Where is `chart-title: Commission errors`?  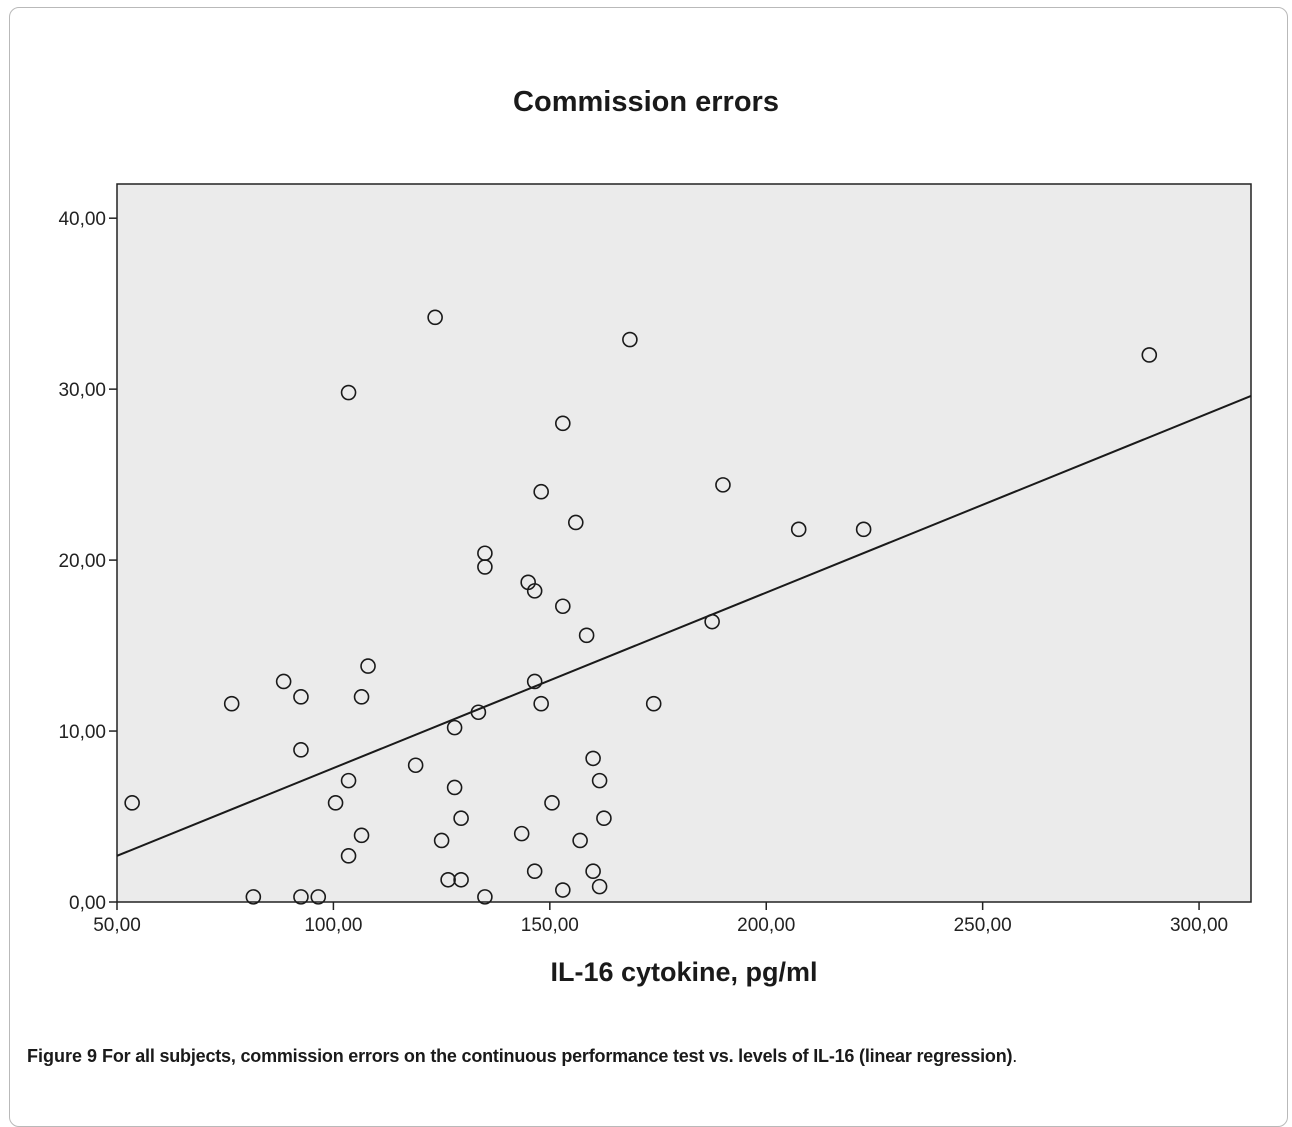 chart-title: Commission errors is located at coordinates (646, 102).